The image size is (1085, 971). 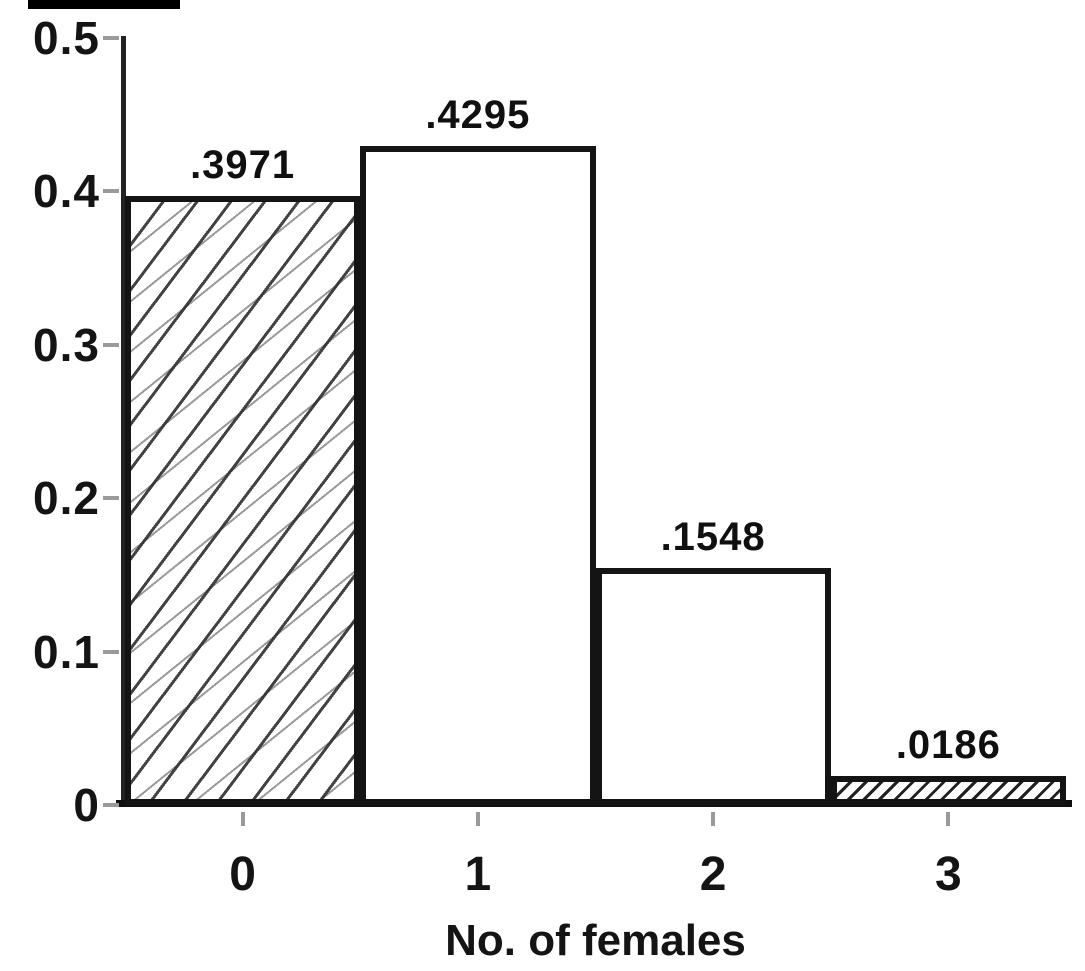 What do you see at coordinates (104, 4) in the screenshot?
I see `scan-artifact-line` at bounding box center [104, 4].